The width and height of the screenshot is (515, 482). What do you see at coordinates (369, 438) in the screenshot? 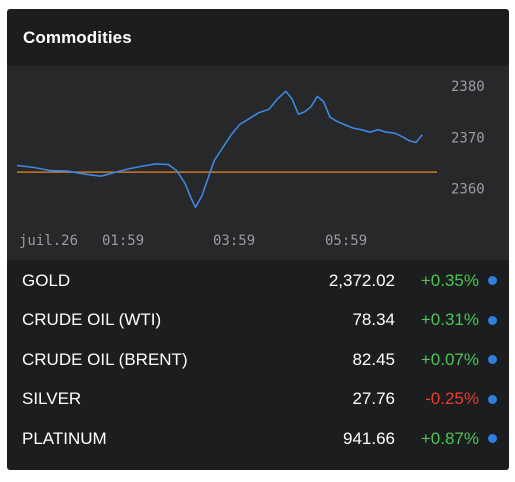
I see `commodity-price: 941.66` at bounding box center [369, 438].